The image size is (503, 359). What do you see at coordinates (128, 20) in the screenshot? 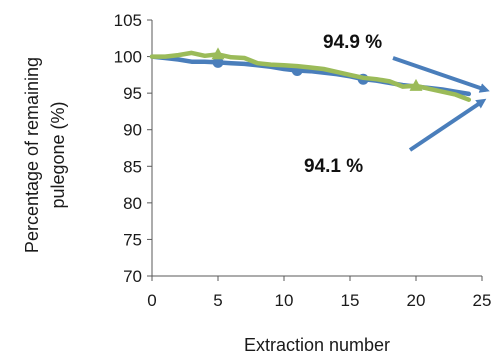
I see `y-tick-label: 105` at bounding box center [128, 20].